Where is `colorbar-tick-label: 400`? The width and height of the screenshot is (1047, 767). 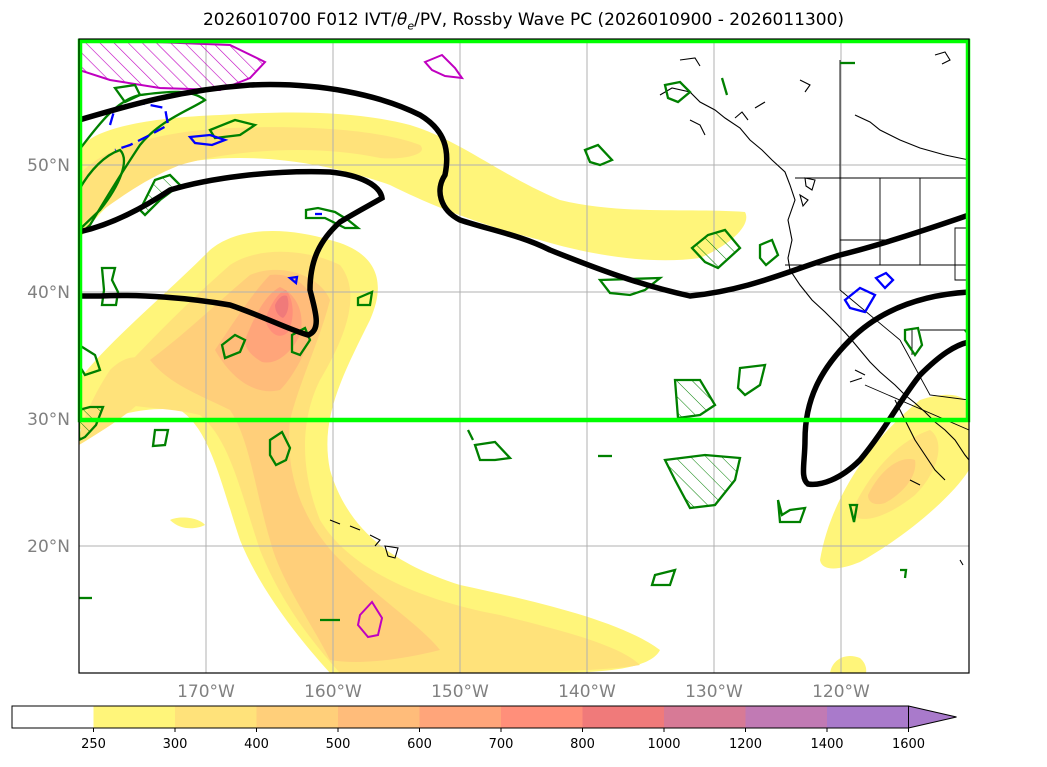 colorbar-tick-label: 400 is located at coordinates (256, 744).